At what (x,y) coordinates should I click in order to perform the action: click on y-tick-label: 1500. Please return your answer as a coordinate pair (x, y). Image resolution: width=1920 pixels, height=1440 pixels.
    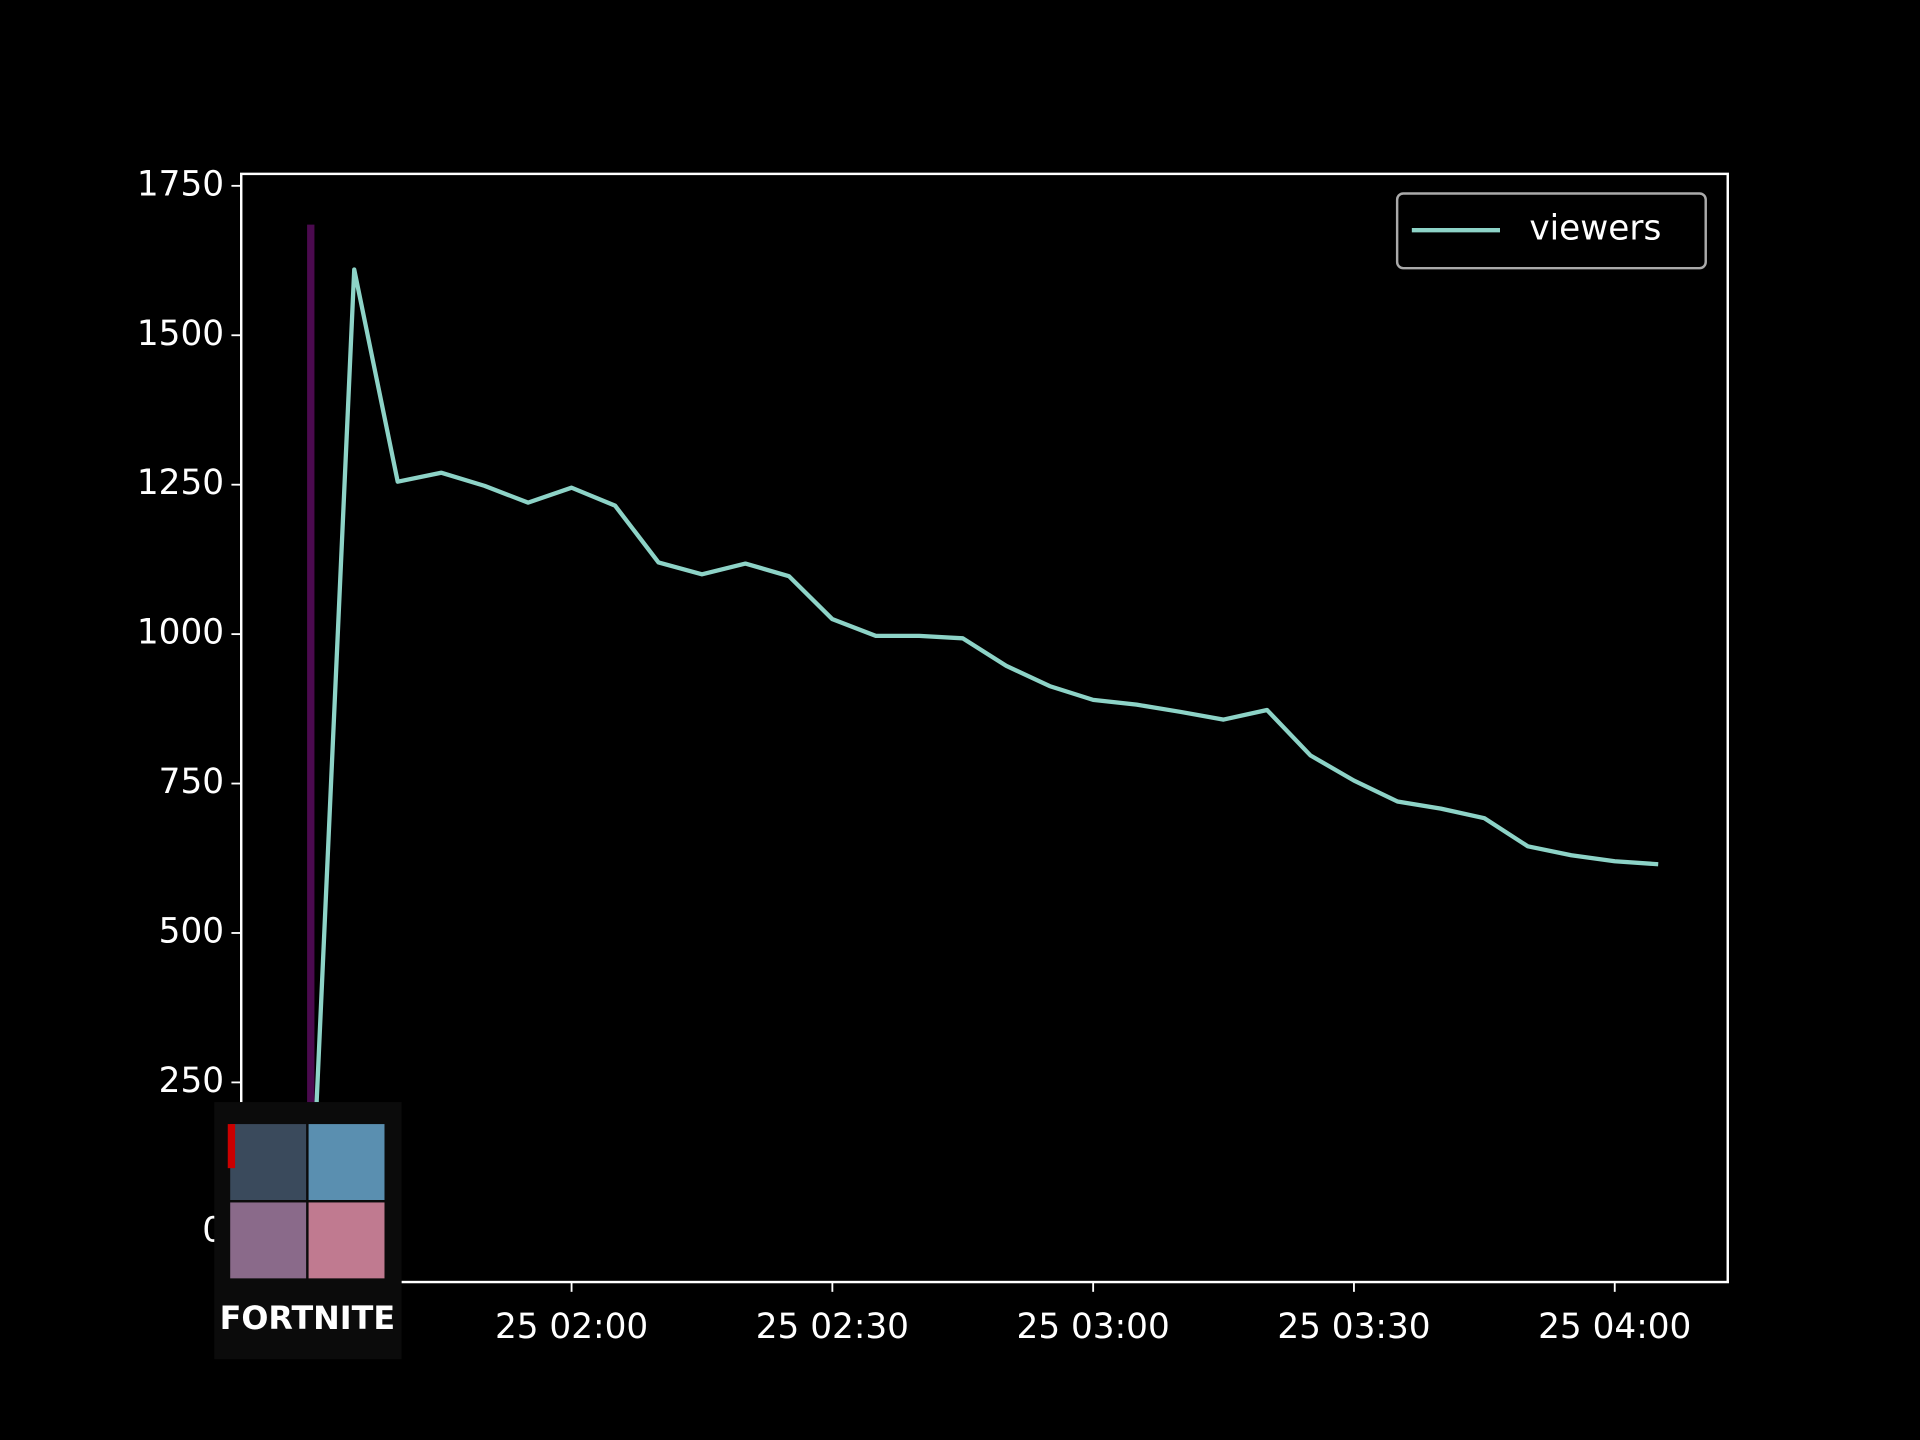
    Looking at the image, I should click on (180, 334).